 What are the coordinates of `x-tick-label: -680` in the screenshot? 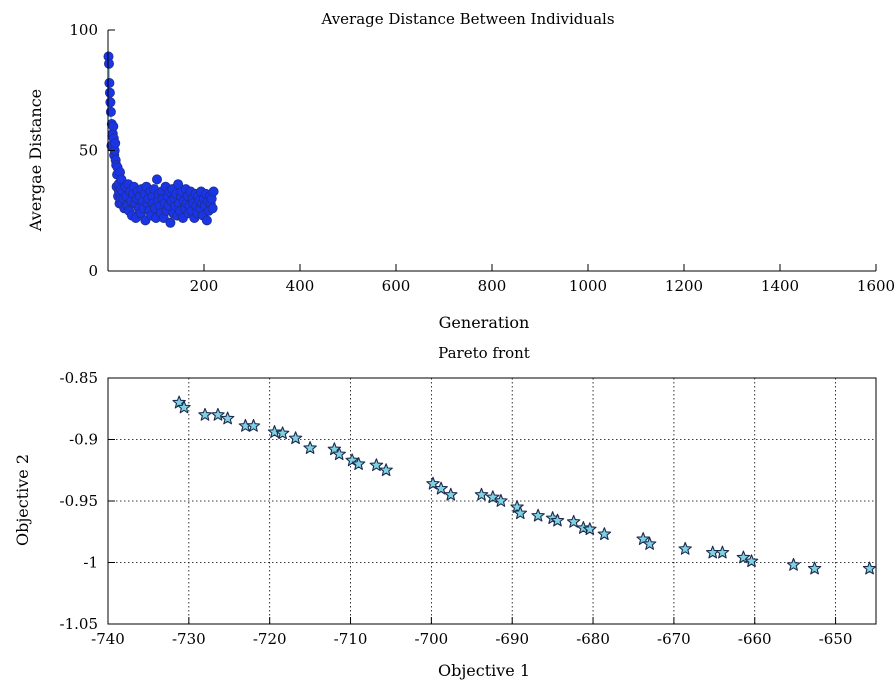 It's located at (593, 639).